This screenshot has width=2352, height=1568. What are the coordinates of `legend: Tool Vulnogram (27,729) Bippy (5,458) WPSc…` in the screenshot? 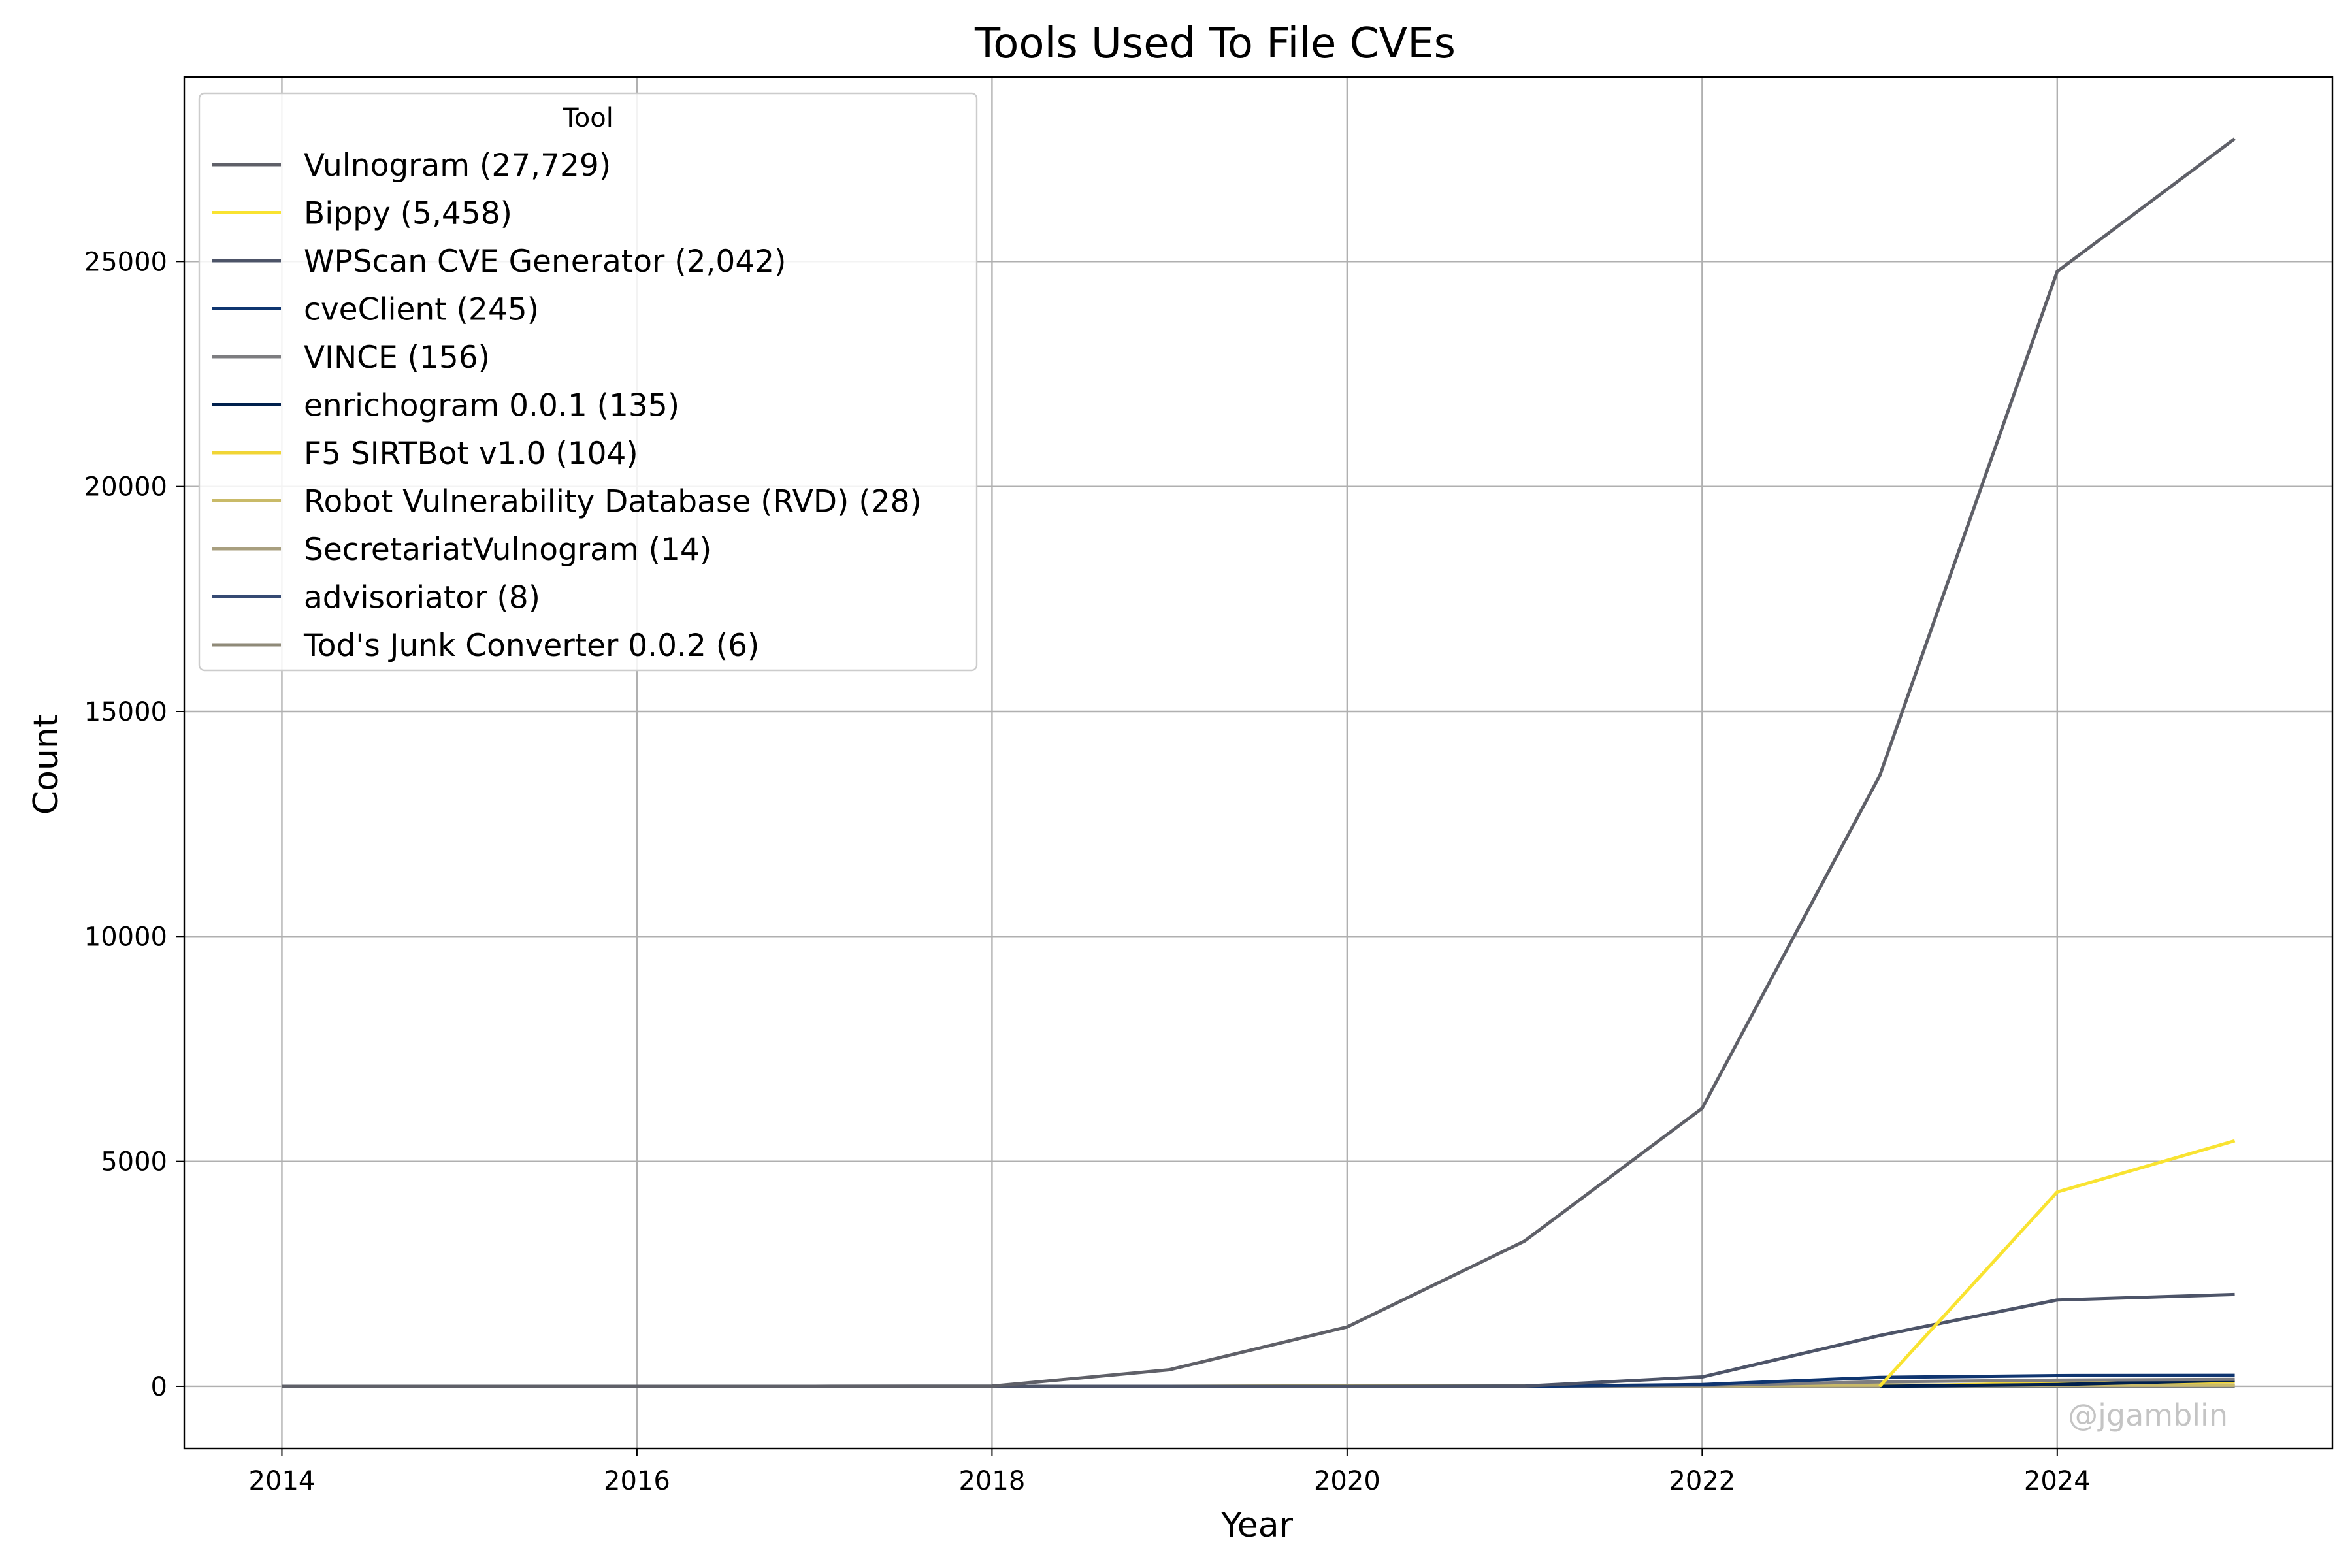 It's located at (588, 382).